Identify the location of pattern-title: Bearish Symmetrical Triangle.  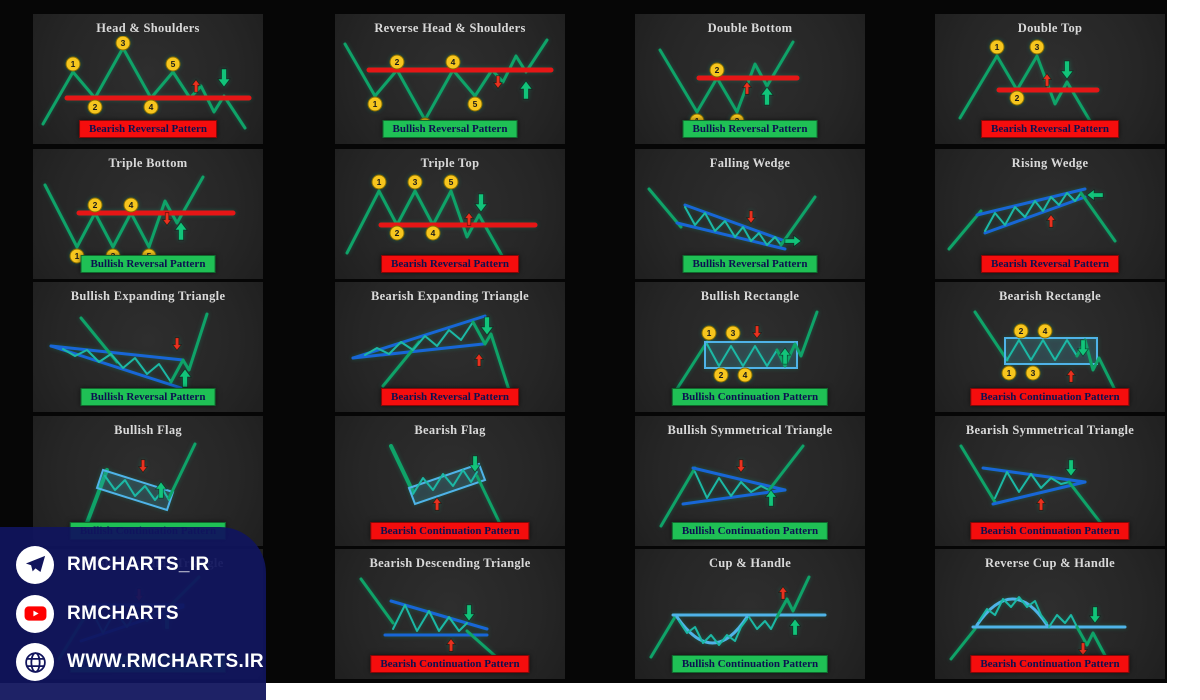
(1050, 430).